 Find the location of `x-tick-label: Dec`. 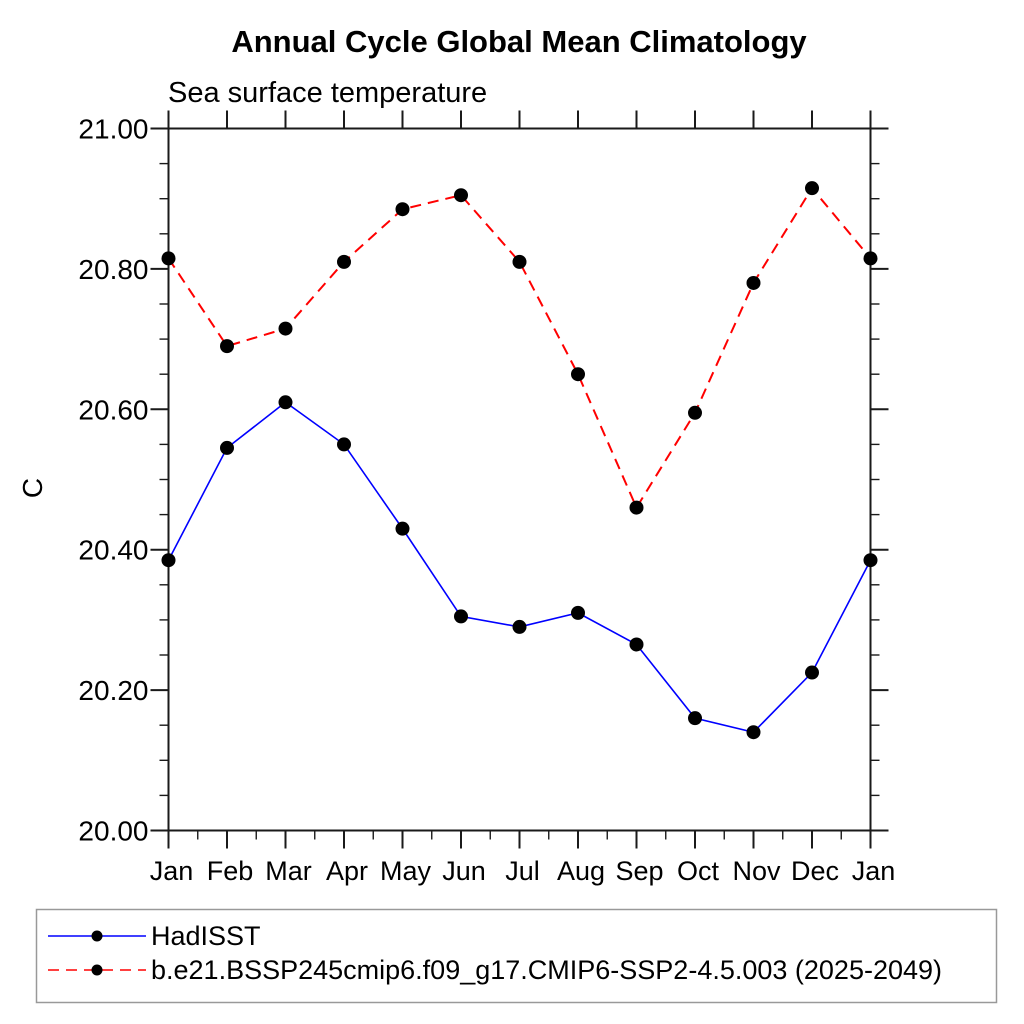

x-tick-label: Dec is located at coordinates (815, 871).